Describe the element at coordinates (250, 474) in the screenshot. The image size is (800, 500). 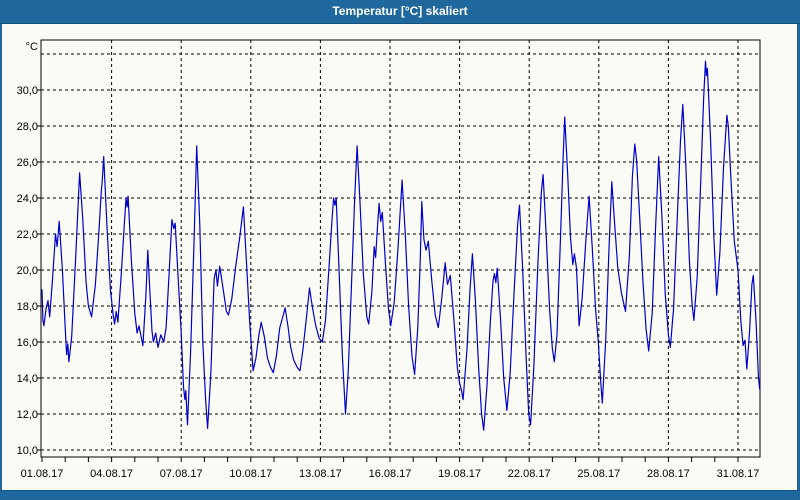
I see `x-axis-tick-label: 10.08.17` at that location.